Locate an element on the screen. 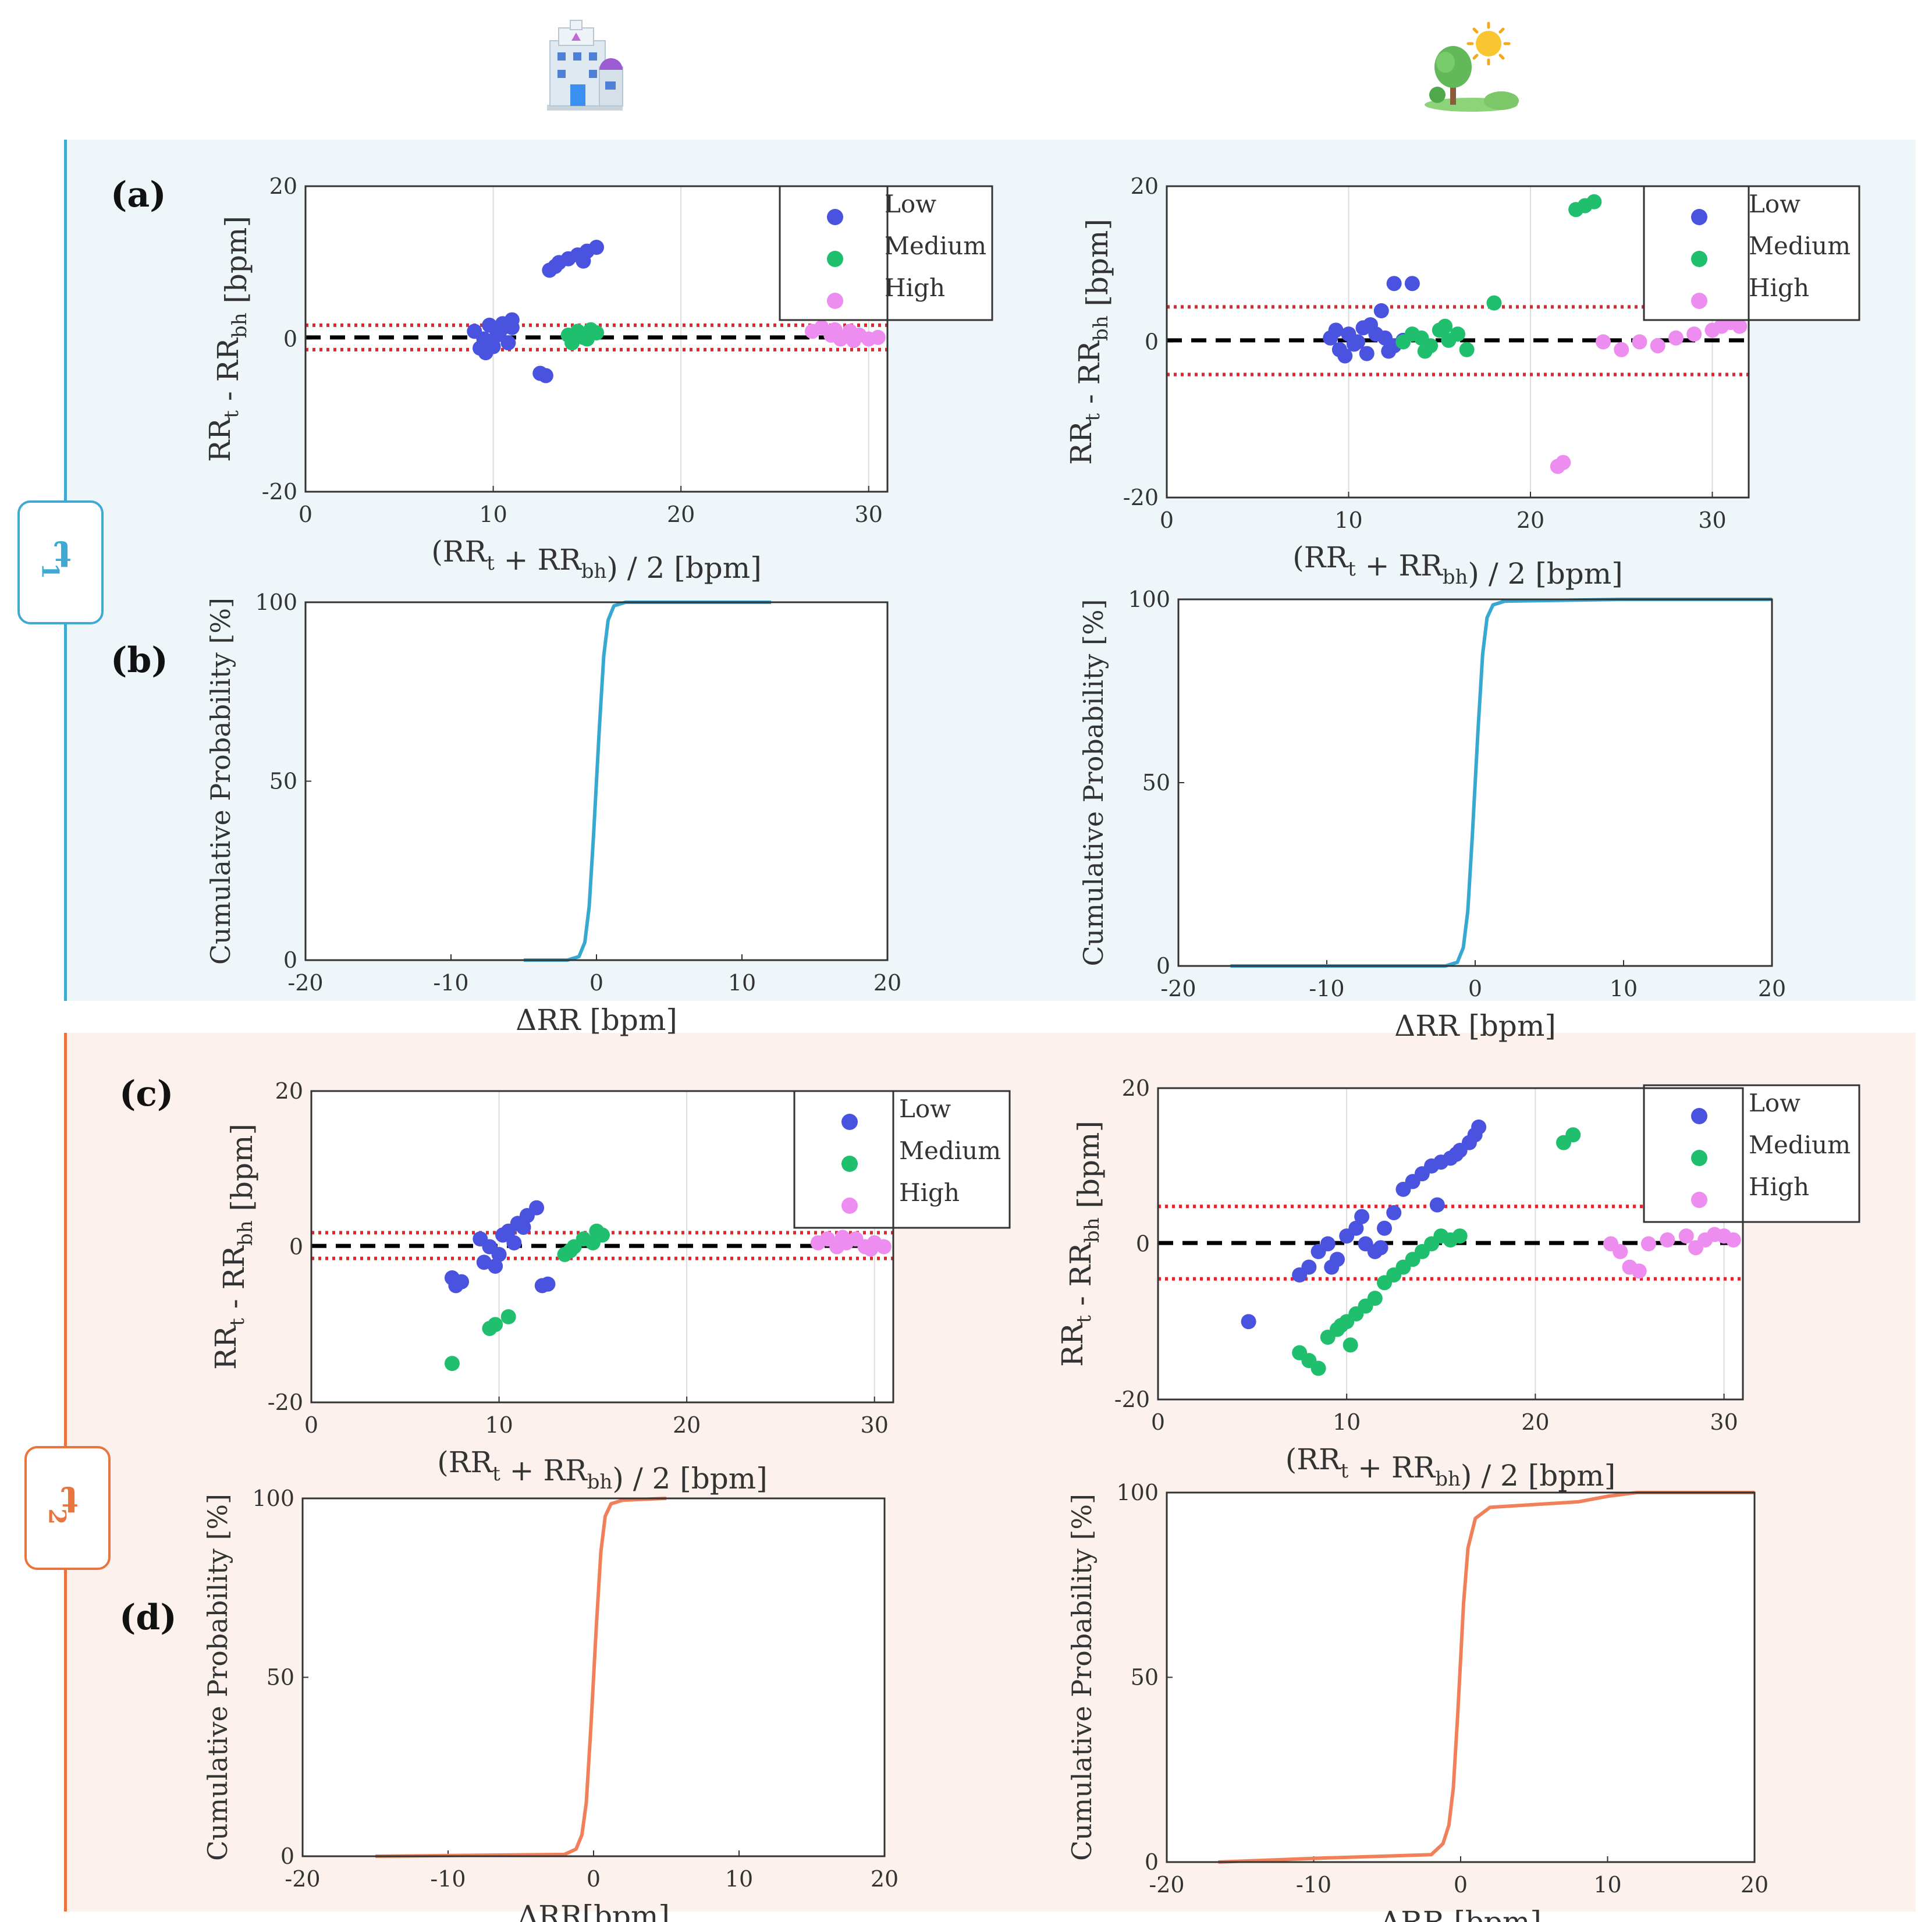  y-axis-label: Cumulative Probability [%] is located at coordinates (1082, 1677).